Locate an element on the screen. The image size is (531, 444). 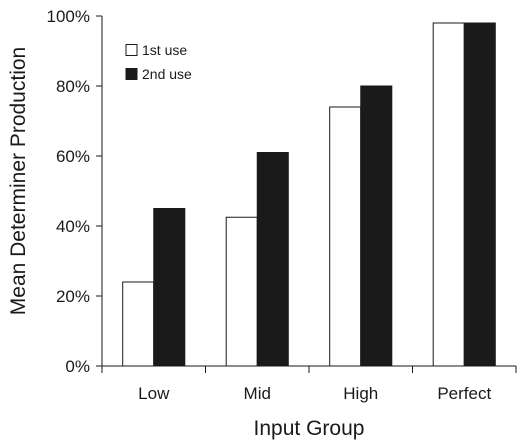
y-tick-label: 100% is located at coordinates (68, 16).